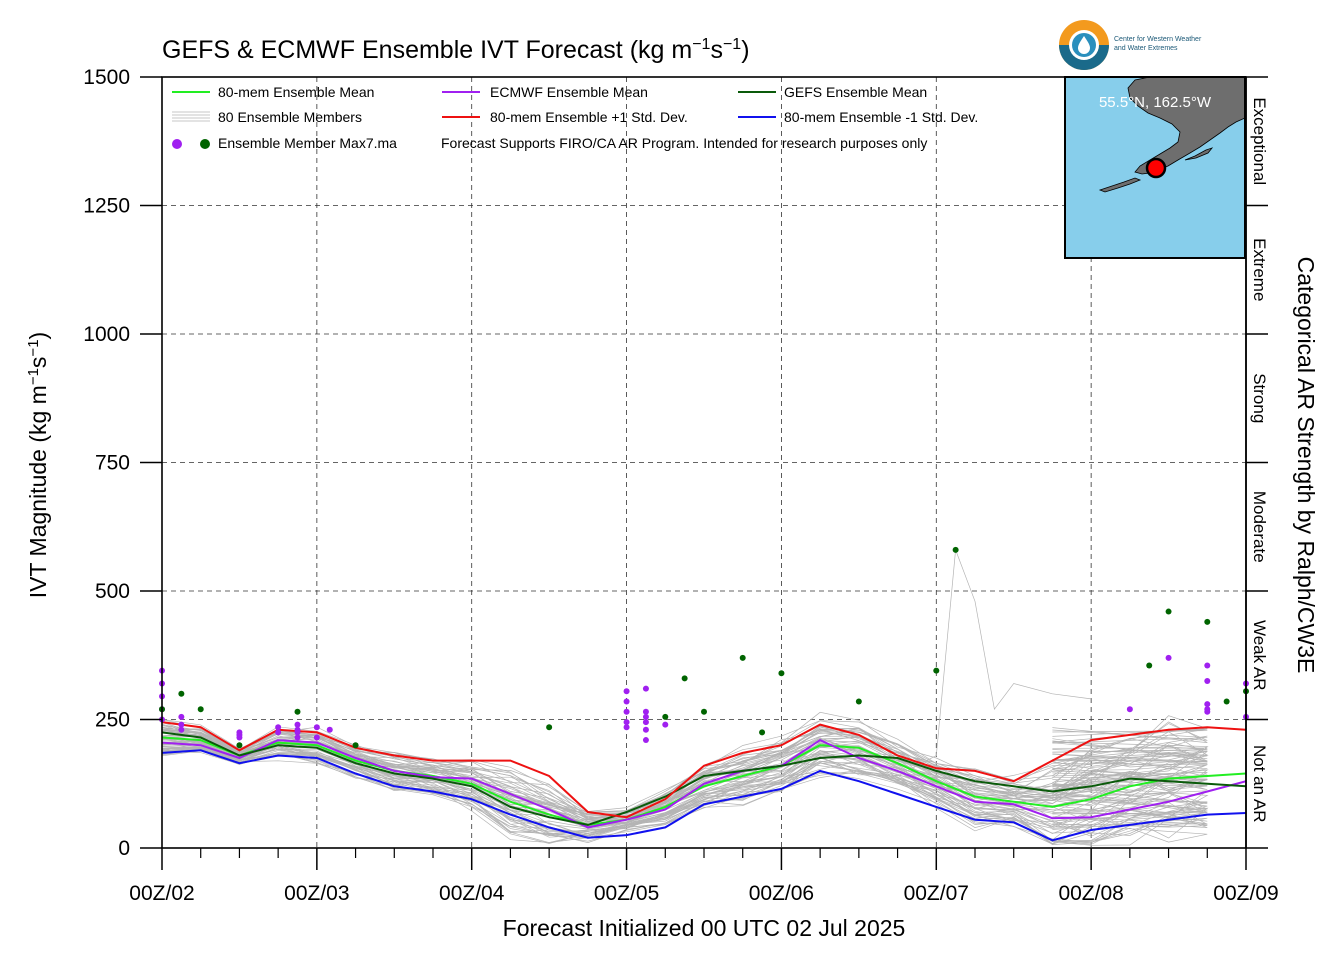  I want to click on x-tick-label: 00Z/05, so click(626, 893).